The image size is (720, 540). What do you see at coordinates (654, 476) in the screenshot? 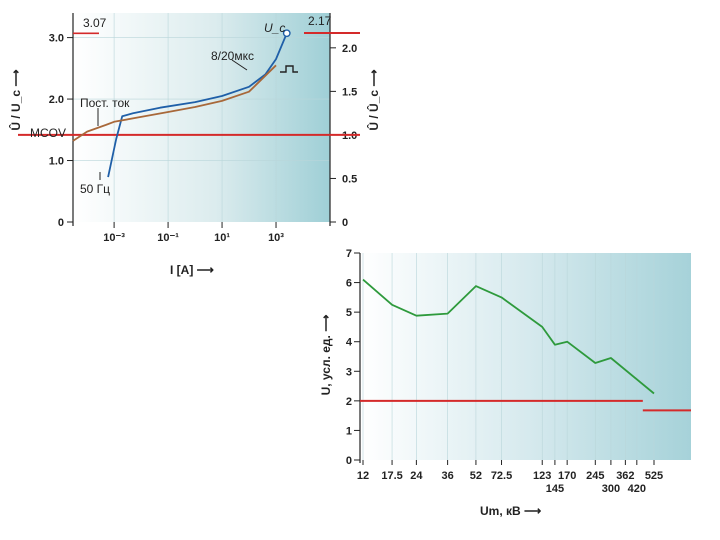
I see `x-tick-label: 525` at bounding box center [654, 476].